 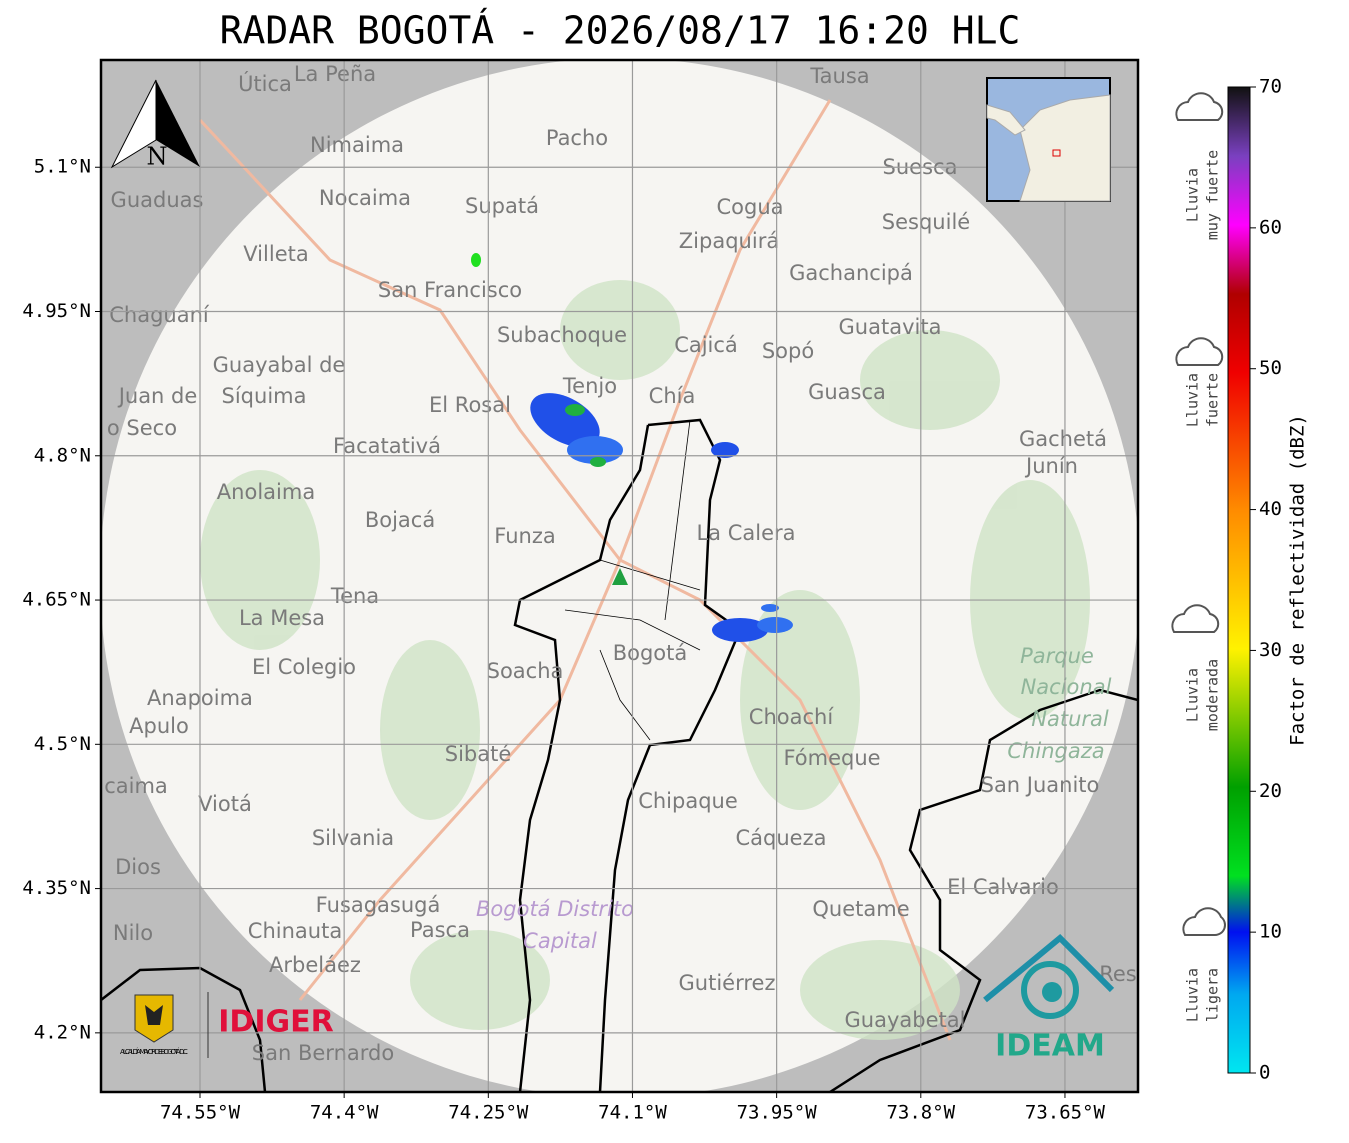 What do you see at coordinates (335, 74) in the screenshot?
I see `place-label: La Peña` at bounding box center [335, 74].